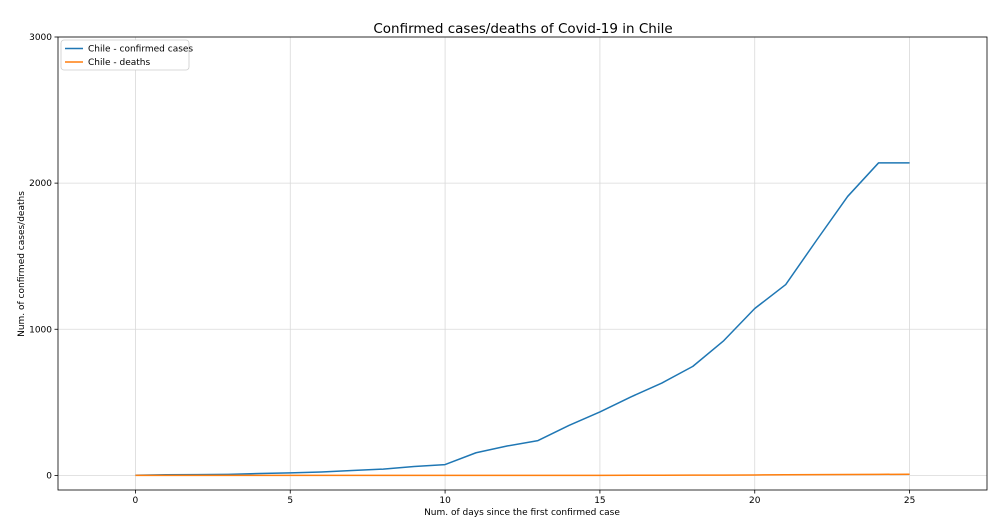 The width and height of the screenshot is (1000, 530). What do you see at coordinates (119, 63) in the screenshot?
I see `legend-label-deaths: Chile - deaths` at bounding box center [119, 63].